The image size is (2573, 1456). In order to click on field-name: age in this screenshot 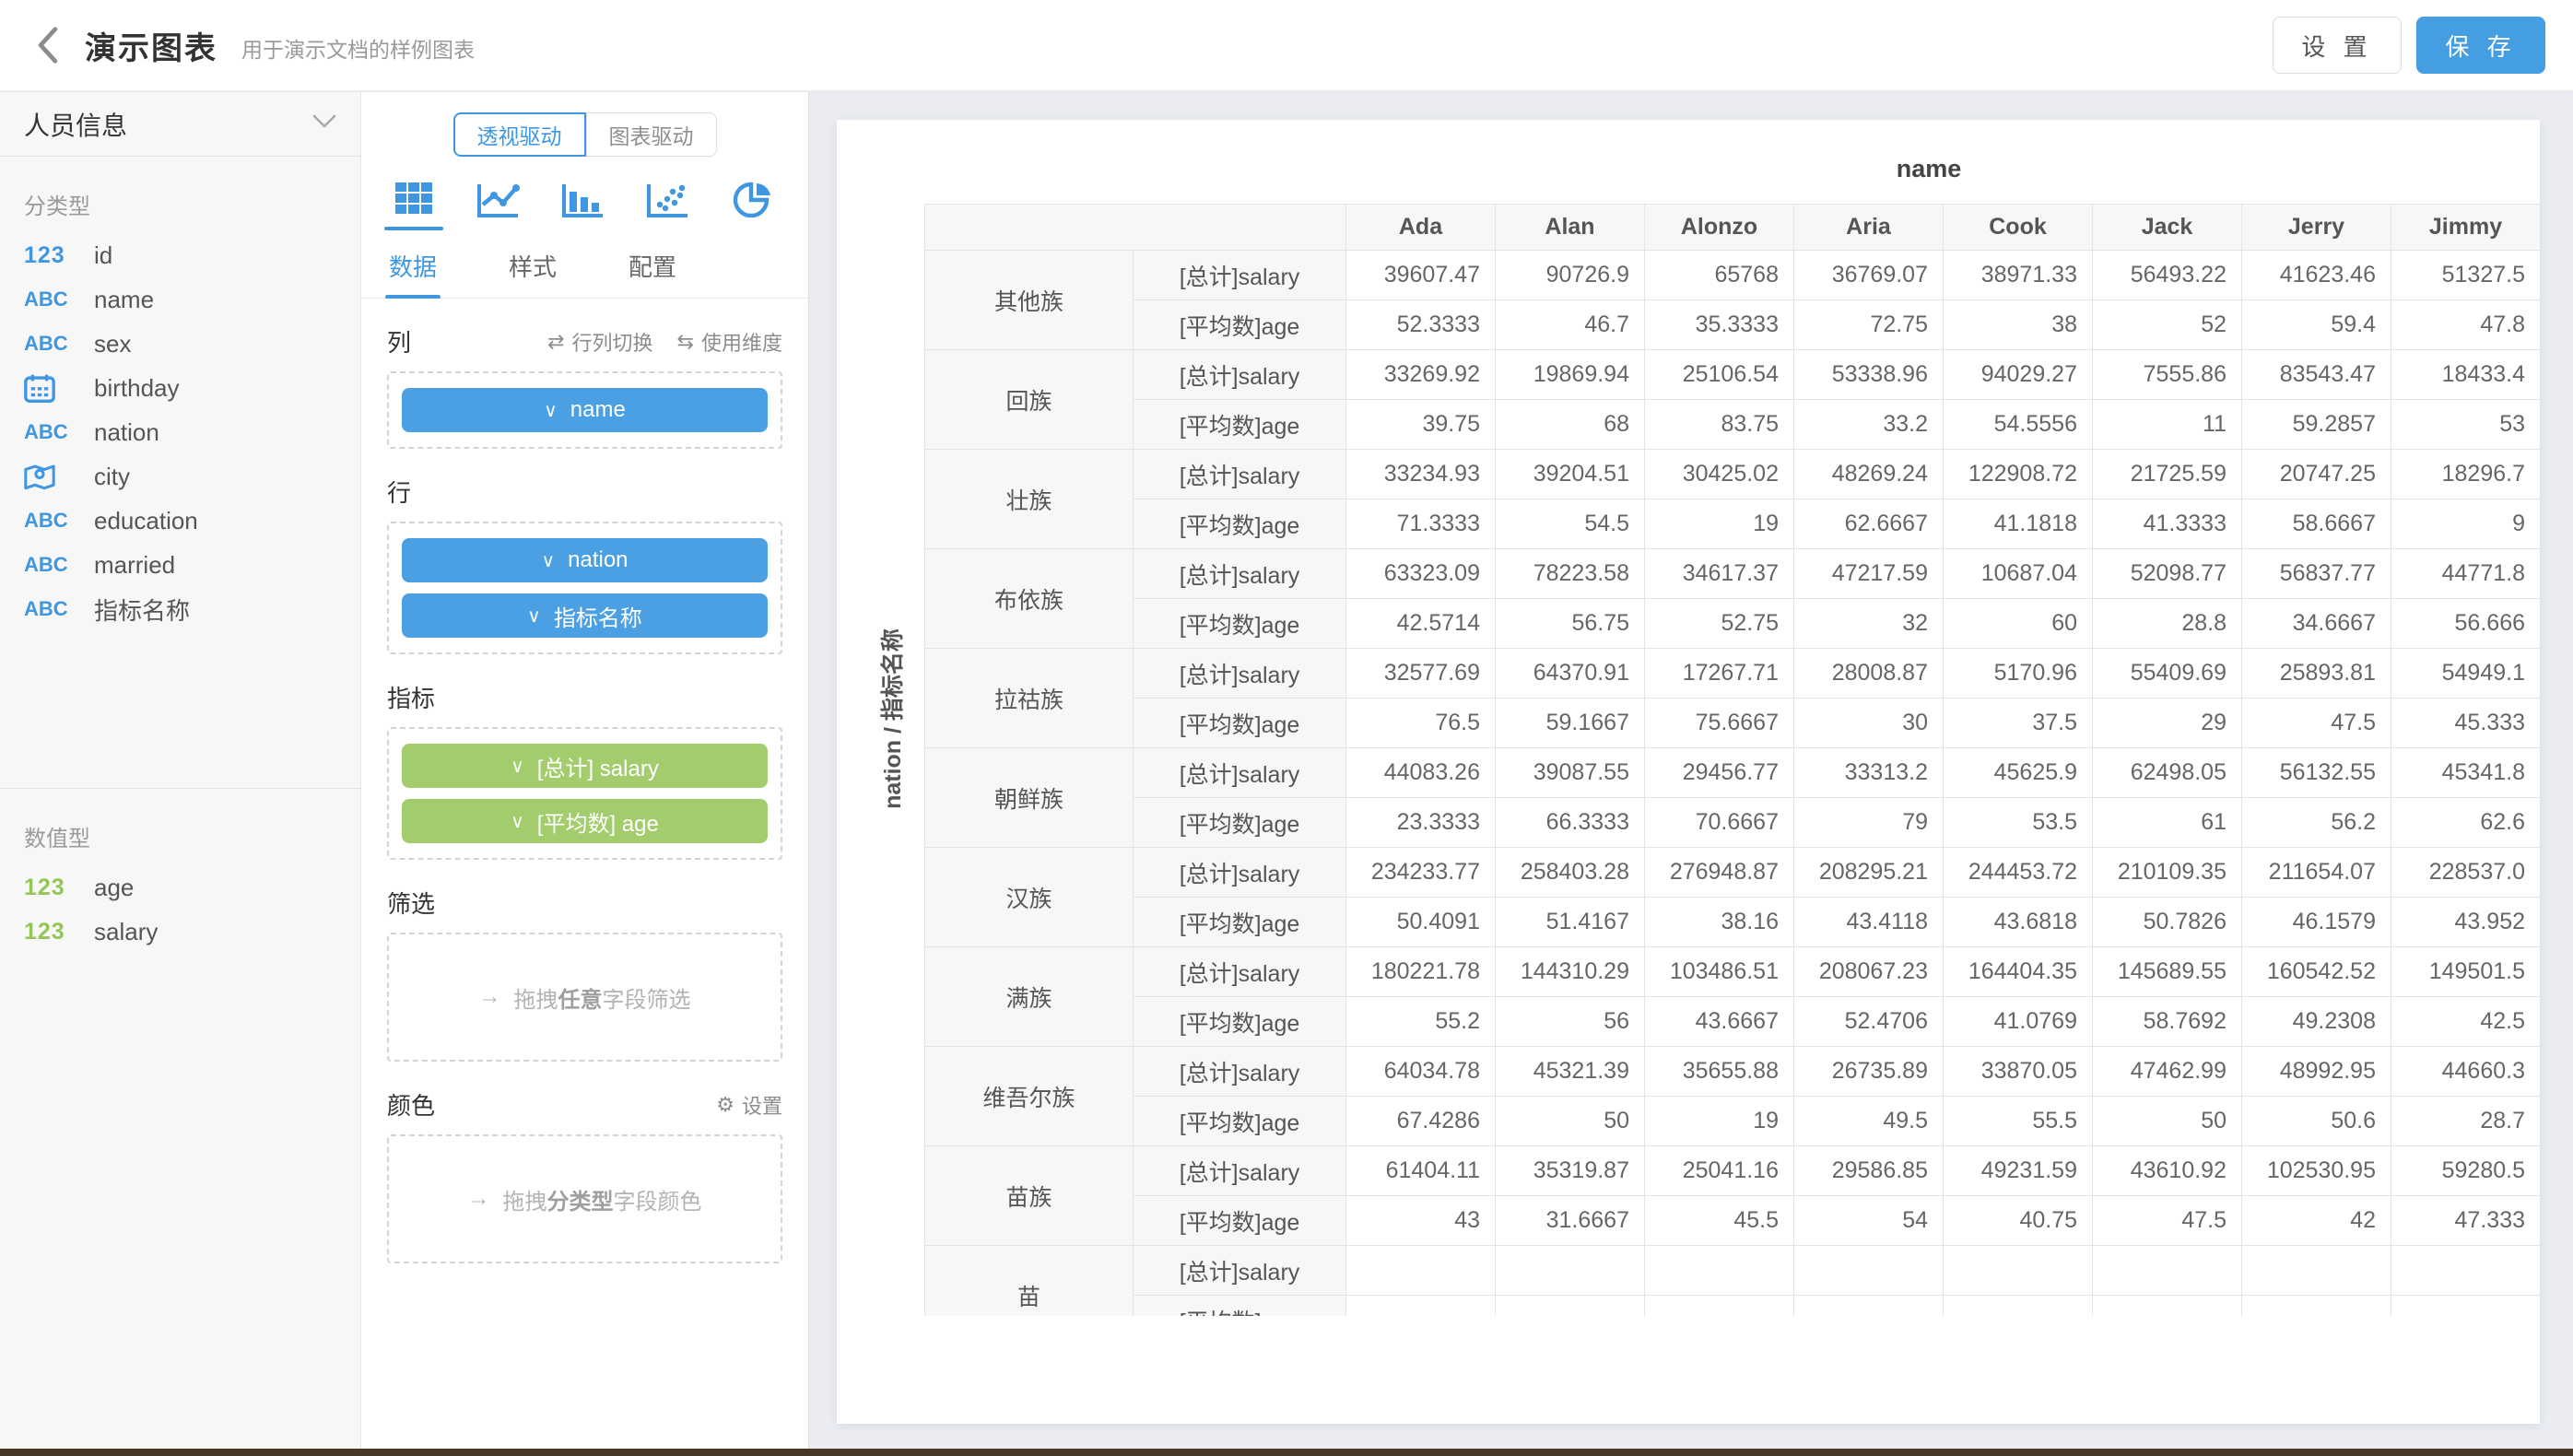, I will do `click(114, 887)`.